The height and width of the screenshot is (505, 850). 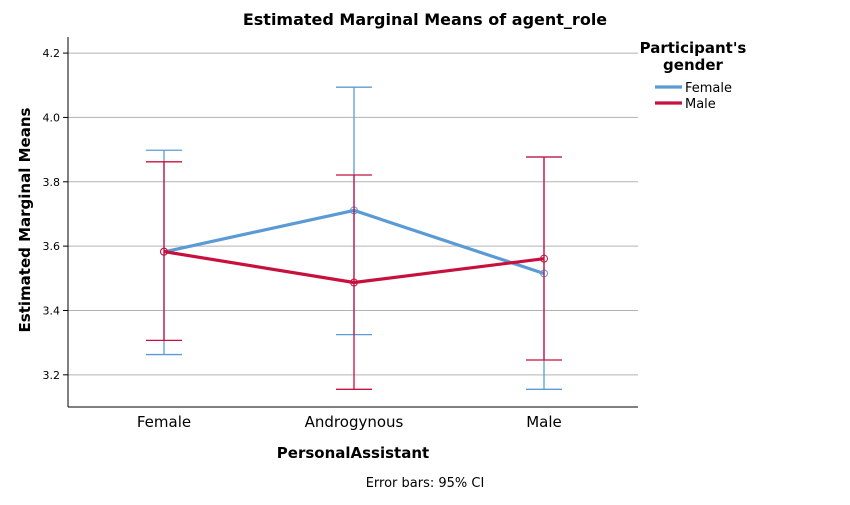 I want to click on error-bars-note: Error bars: 95% CI, so click(x=425, y=483).